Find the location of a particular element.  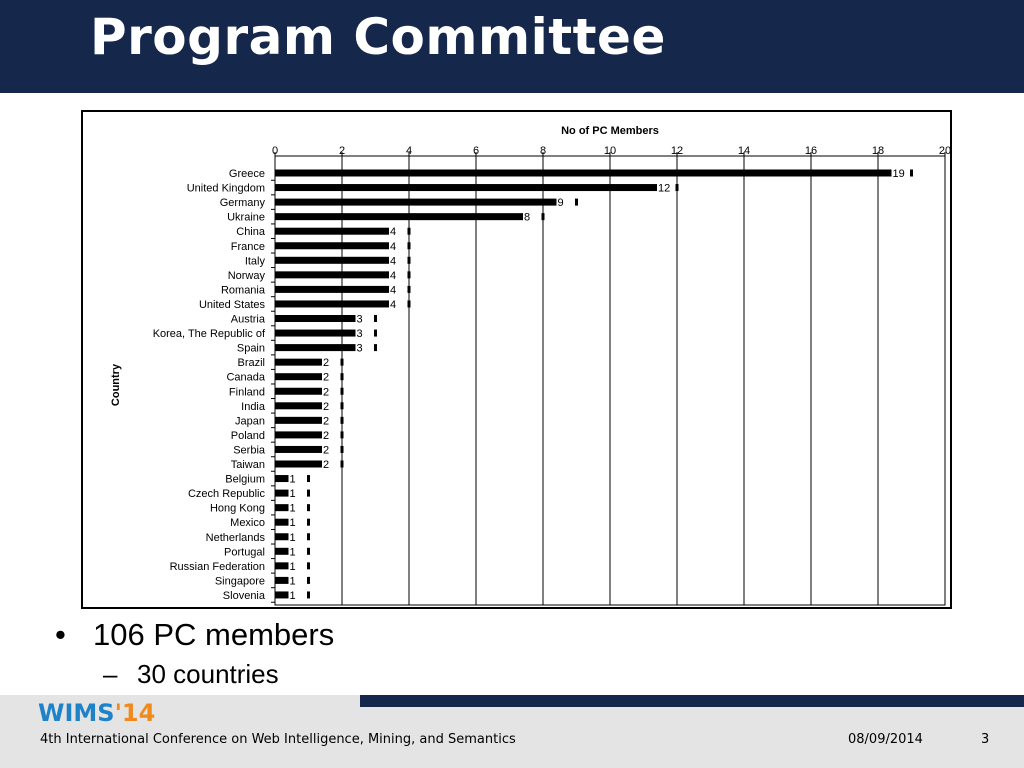

x-tick-label: 2 is located at coordinates (342, 151).